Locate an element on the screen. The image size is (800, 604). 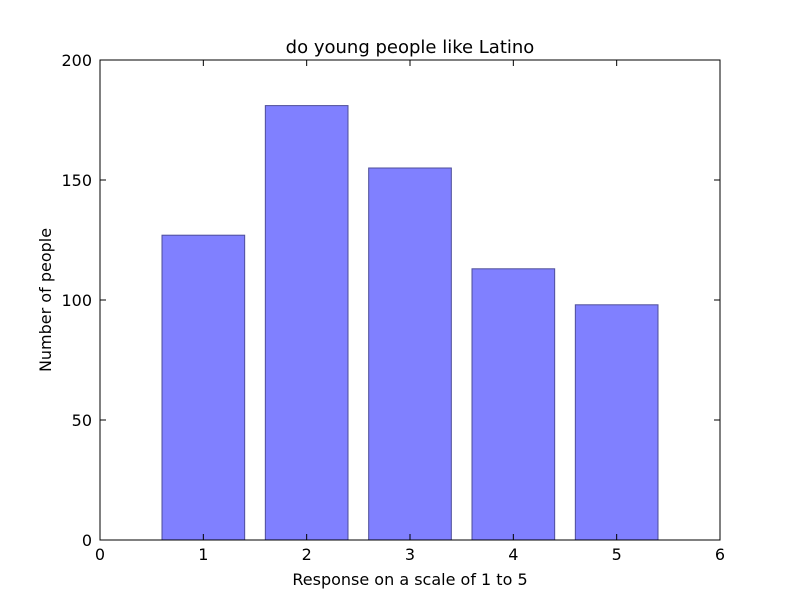
x-tick-label: 6 is located at coordinates (720, 554).